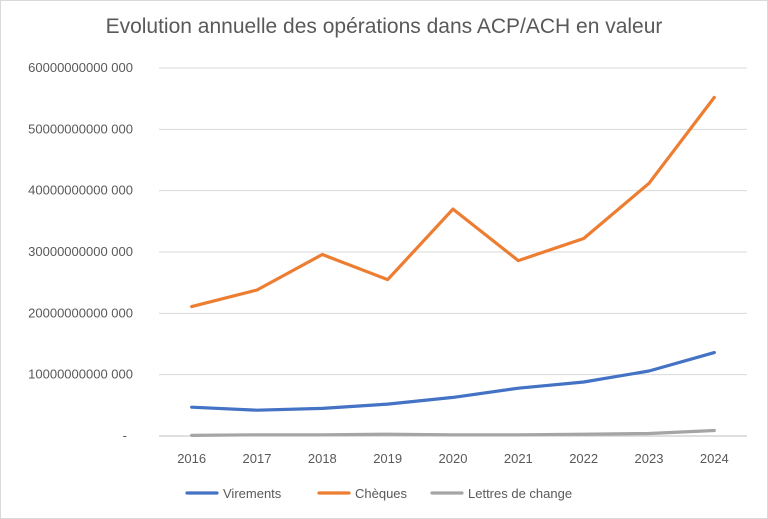 This screenshot has height=519, width=768. Describe the element at coordinates (125, 435) in the screenshot. I see `y-tick-label: -` at that location.